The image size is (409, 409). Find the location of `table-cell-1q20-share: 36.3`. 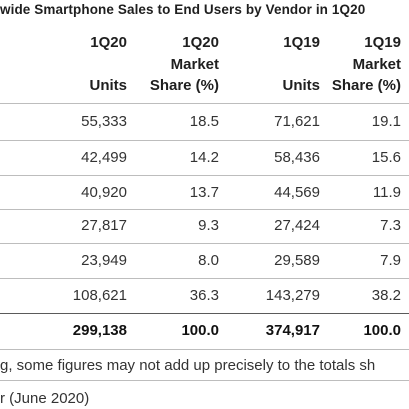

table-cell-1q20-share: 36.3 is located at coordinates (204, 295).